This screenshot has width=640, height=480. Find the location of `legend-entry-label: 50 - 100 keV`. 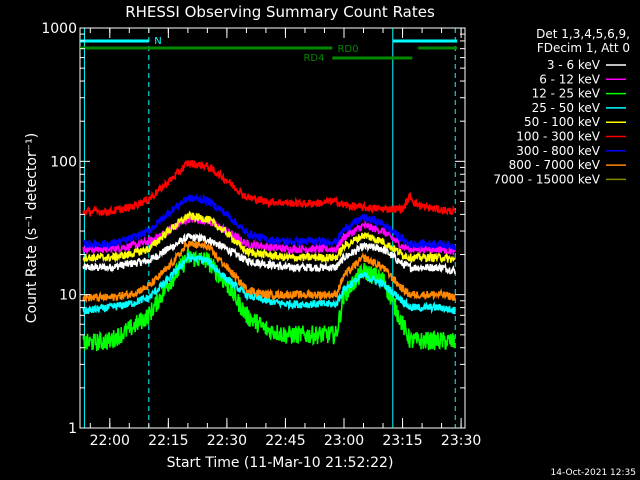

legend-entry-label: 50 - 100 keV is located at coordinates (562, 122).